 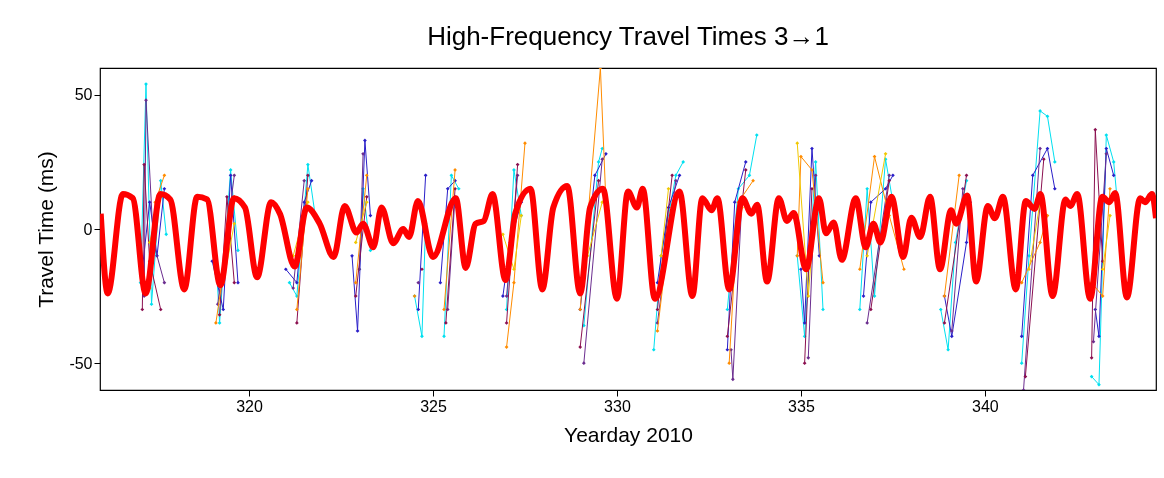 What do you see at coordinates (249, 406) in the screenshot?
I see `x-tick-label: 320` at bounding box center [249, 406].